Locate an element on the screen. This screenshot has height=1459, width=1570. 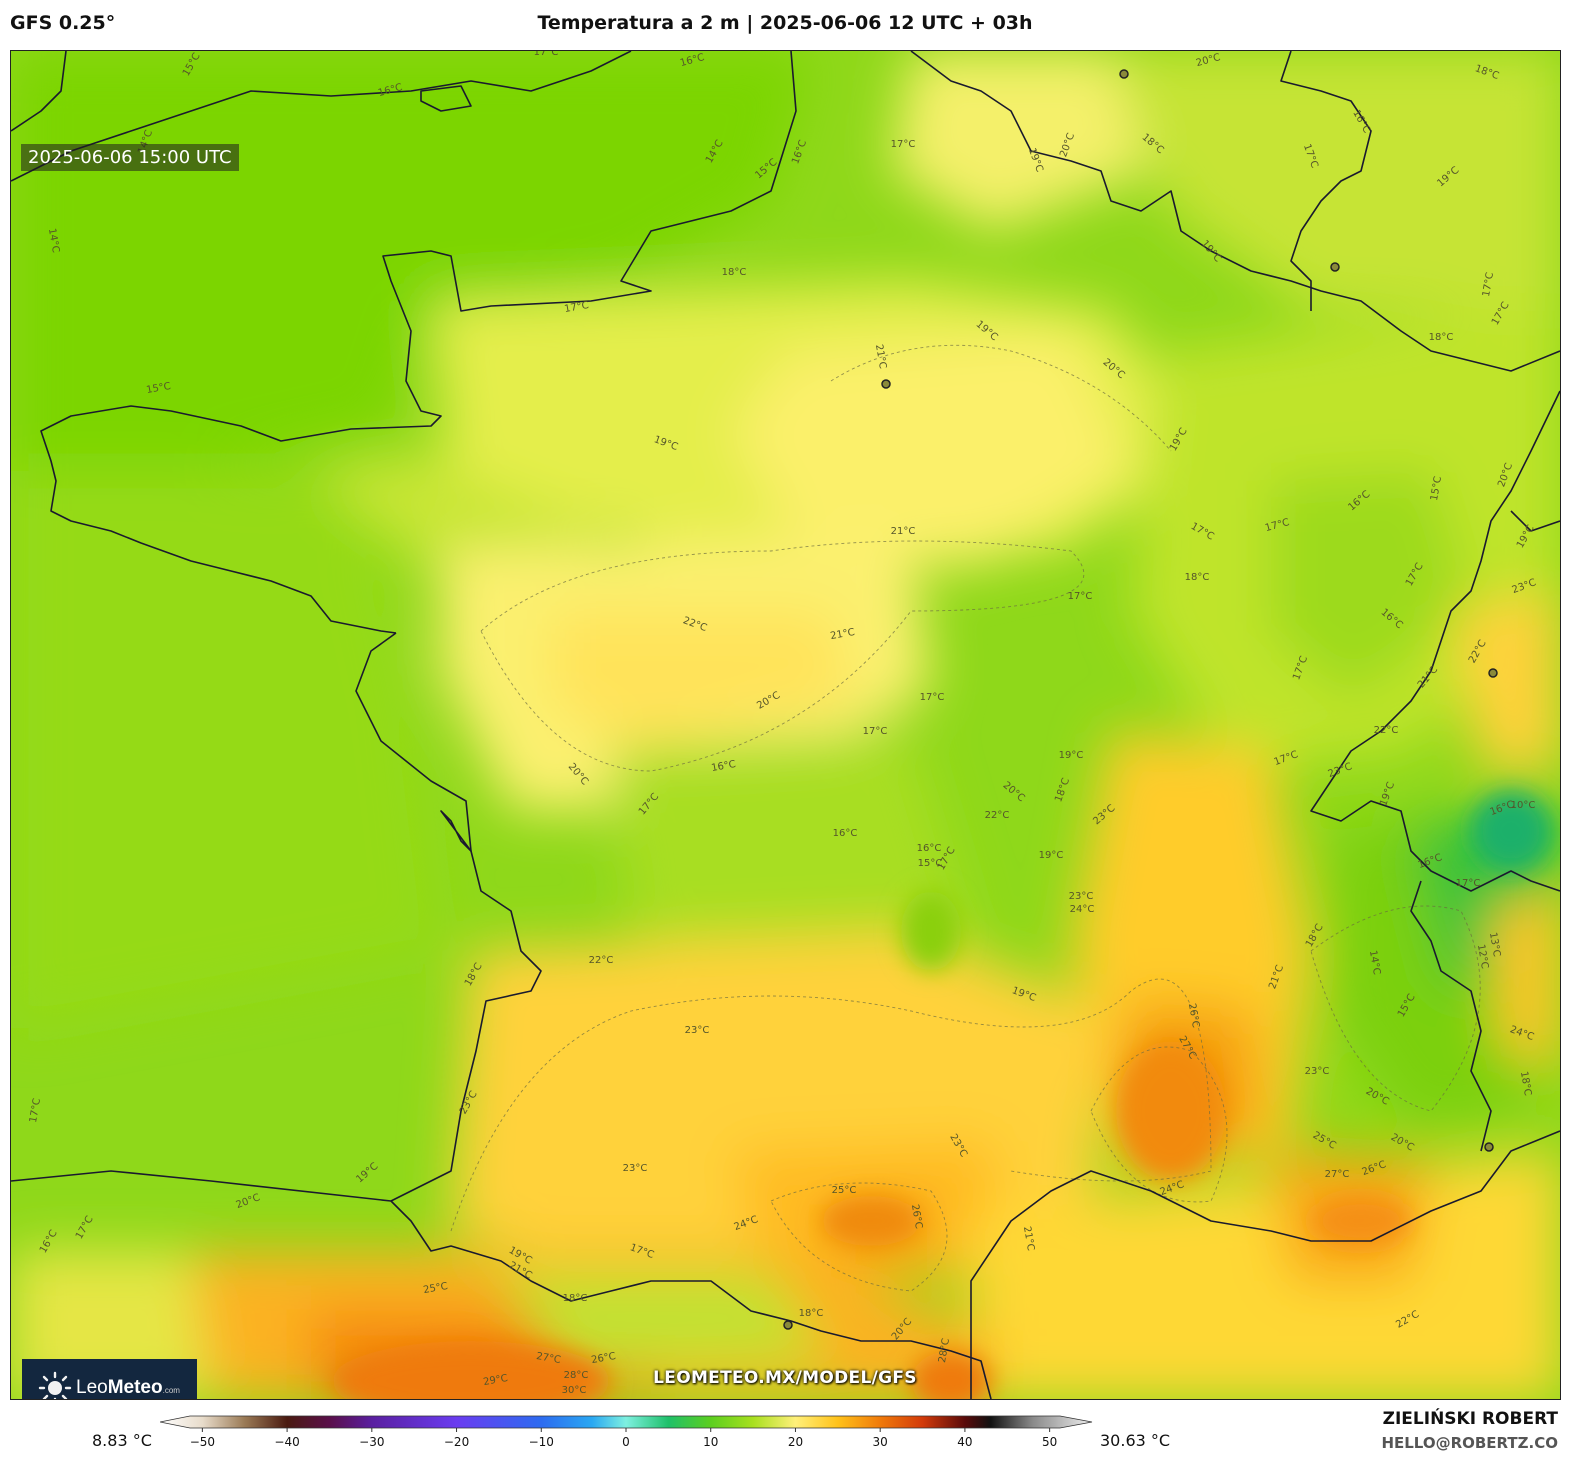
sun-icon is located at coordinates (55, 1385).